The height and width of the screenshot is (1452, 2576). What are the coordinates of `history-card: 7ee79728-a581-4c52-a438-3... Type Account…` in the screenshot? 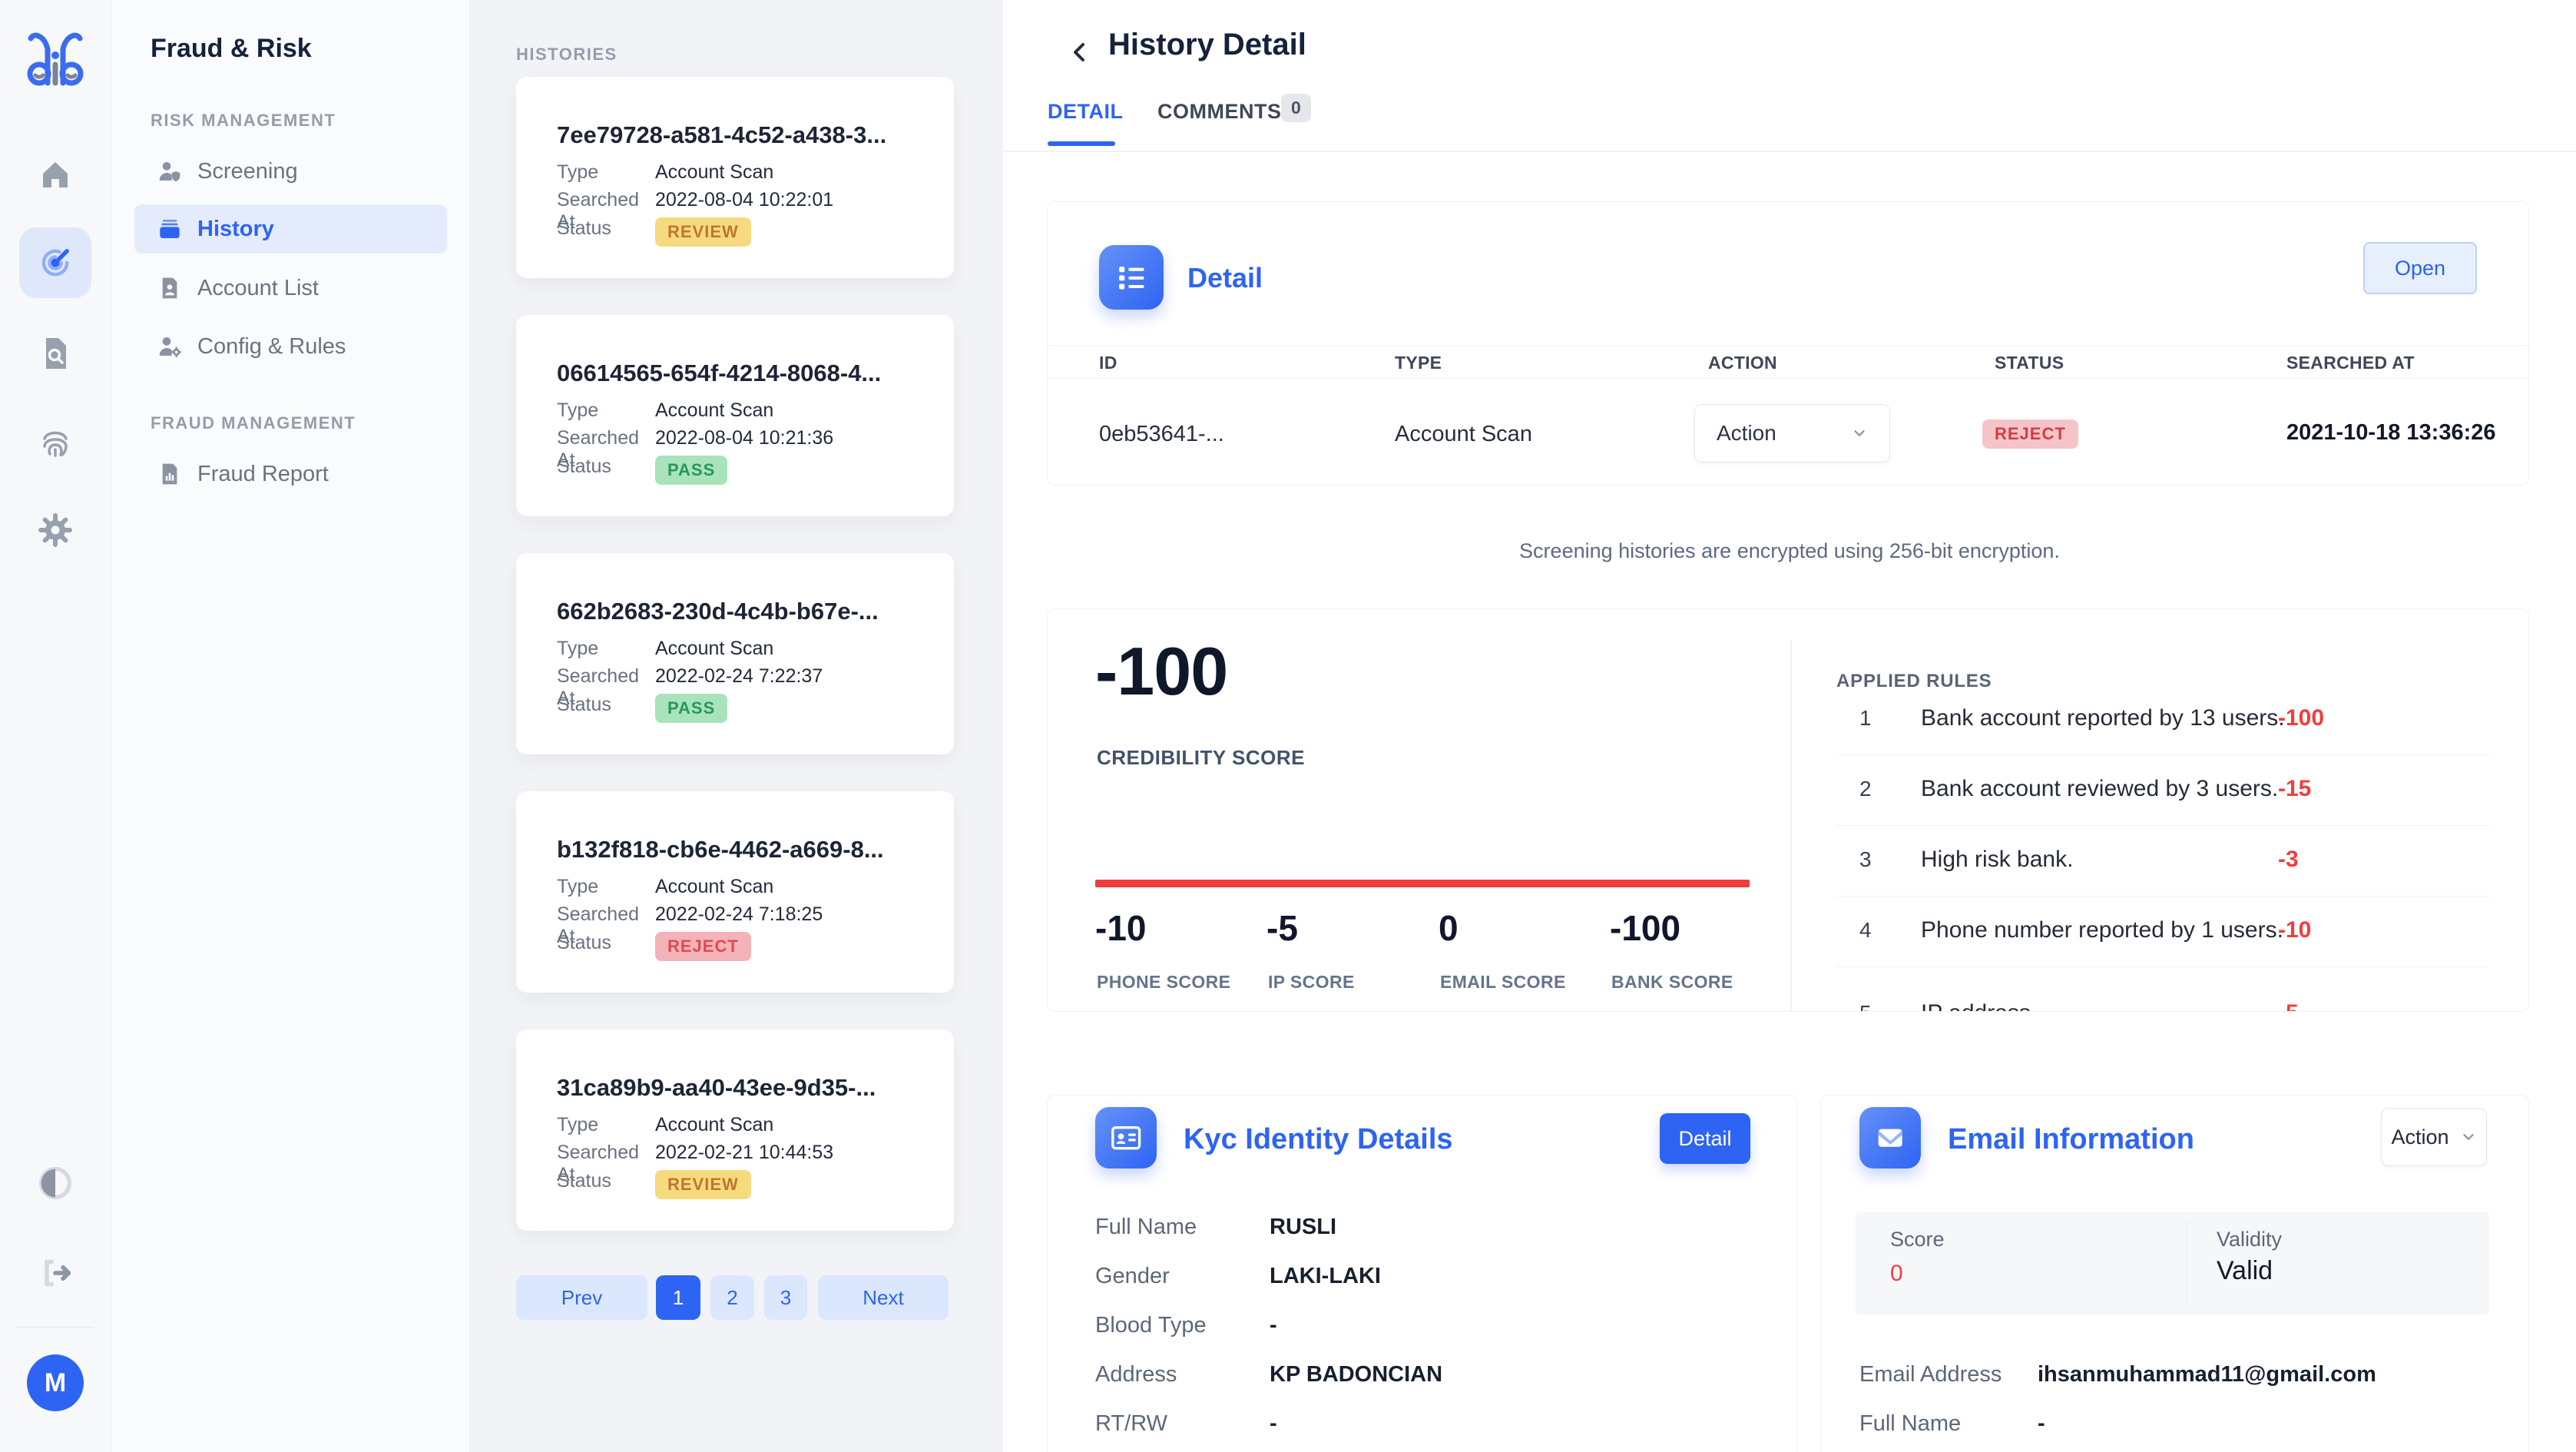 It's located at (735, 177).